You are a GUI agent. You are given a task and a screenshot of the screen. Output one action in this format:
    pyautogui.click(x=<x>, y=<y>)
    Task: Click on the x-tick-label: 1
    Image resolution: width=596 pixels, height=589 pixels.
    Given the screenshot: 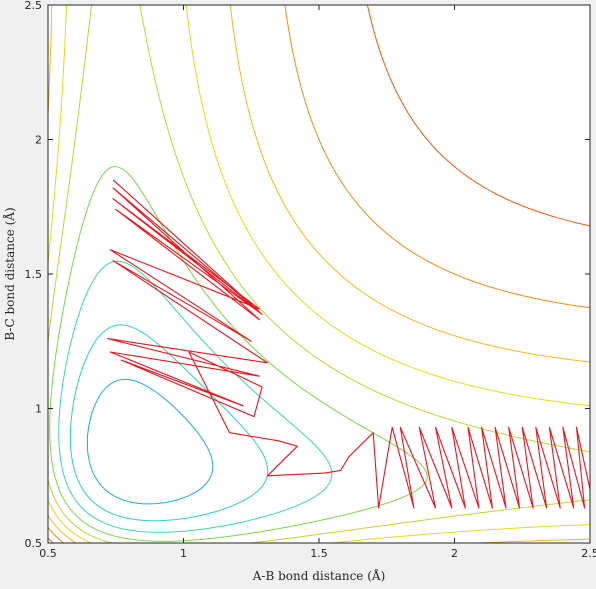 What is the action you would take?
    pyautogui.click(x=183, y=553)
    